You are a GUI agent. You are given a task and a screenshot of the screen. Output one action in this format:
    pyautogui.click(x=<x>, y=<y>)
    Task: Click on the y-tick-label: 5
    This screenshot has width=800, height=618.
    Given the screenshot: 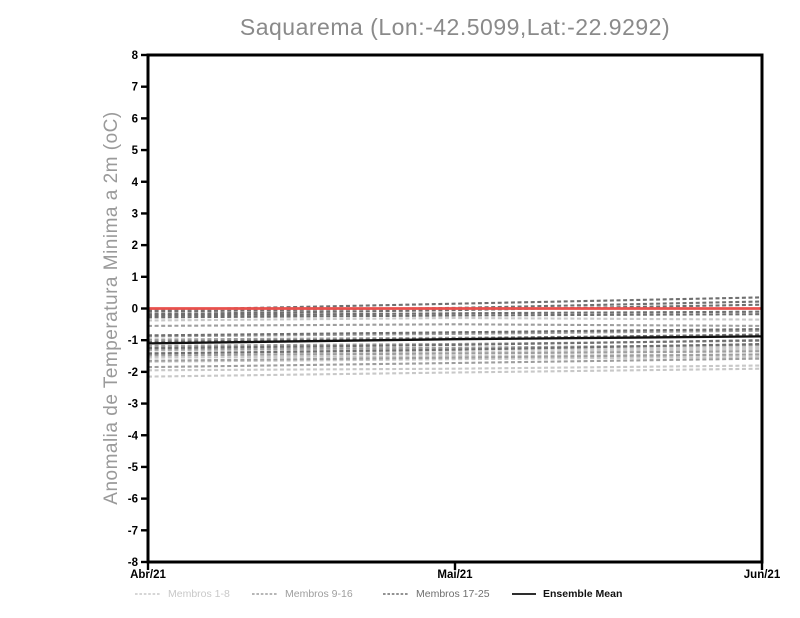 What is the action you would take?
    pyautogui.click(x=135, y=151)
    